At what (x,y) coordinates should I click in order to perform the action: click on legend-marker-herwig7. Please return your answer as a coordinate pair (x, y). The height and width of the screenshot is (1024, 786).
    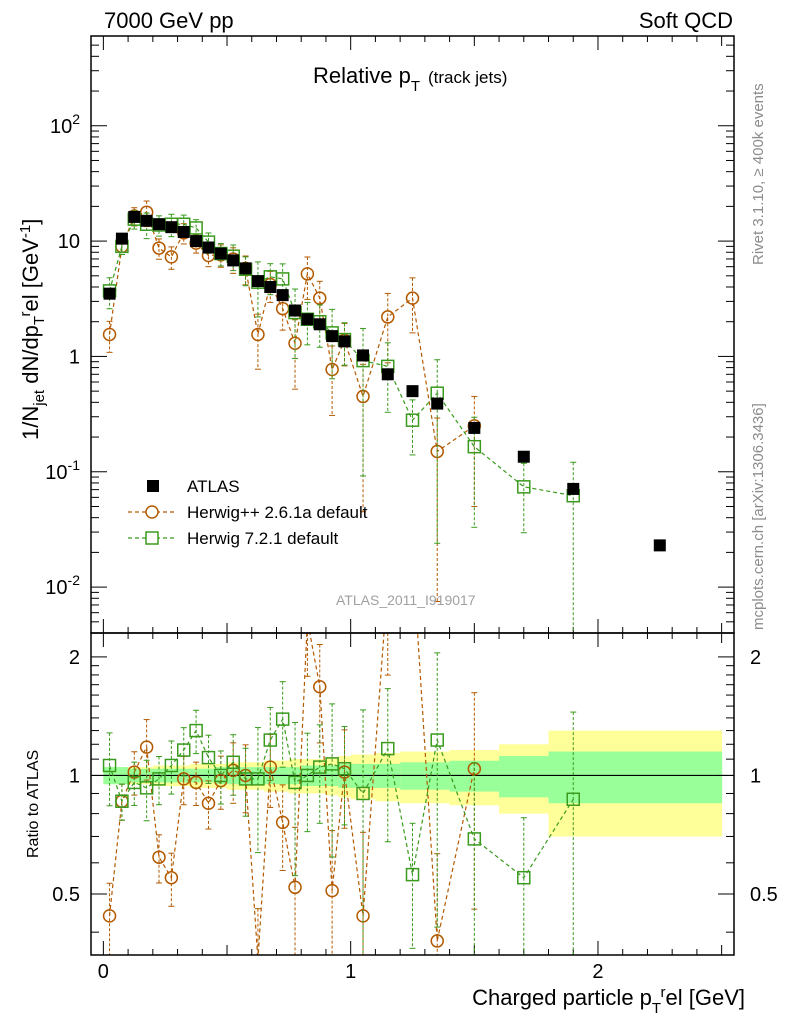
    Looking at the image, I should click on (152, 538).